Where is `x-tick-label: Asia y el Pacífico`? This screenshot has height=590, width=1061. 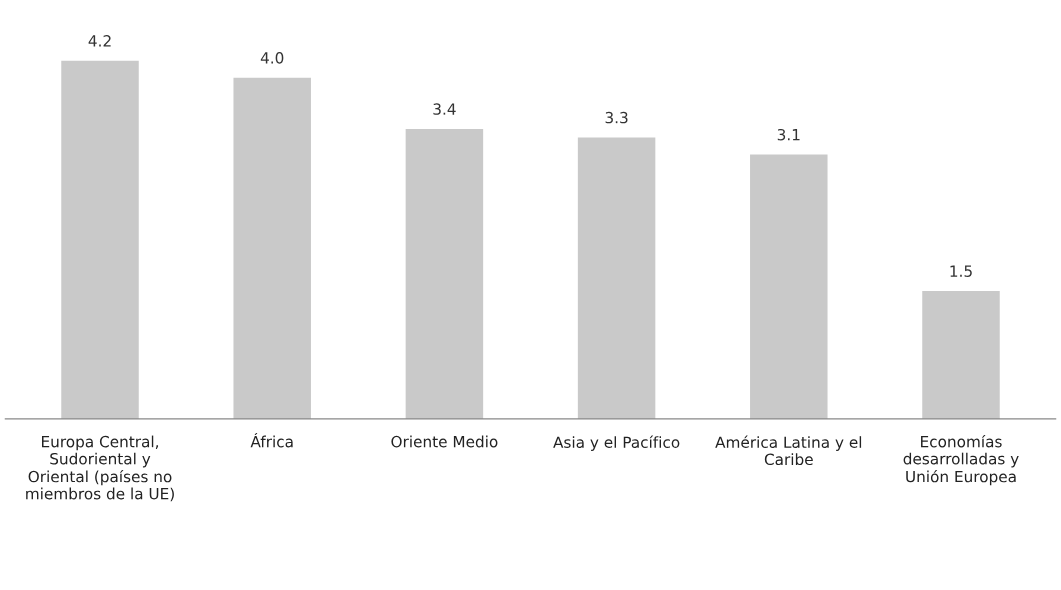
x-tick-label: Asia y el Pacífico is located at coordinates (616, 443).